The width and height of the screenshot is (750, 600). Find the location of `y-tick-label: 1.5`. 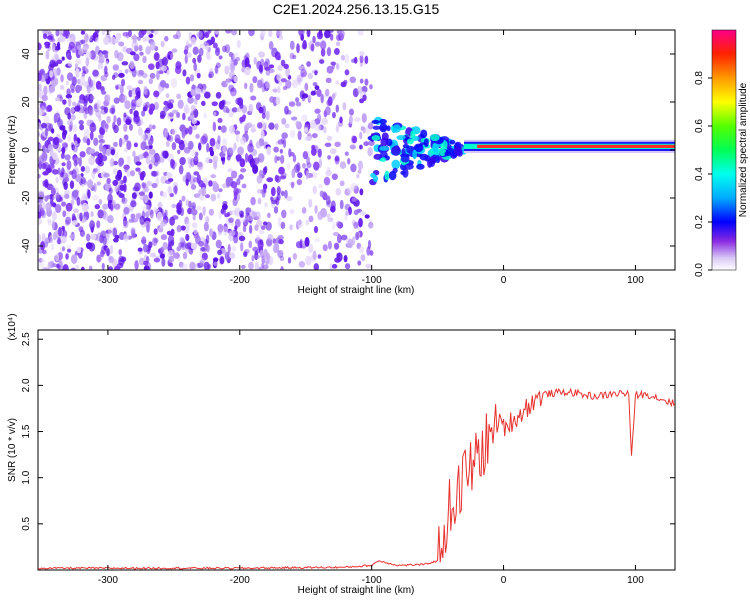

y-tick-label: 1.5 is located at coordinates (26, 431).